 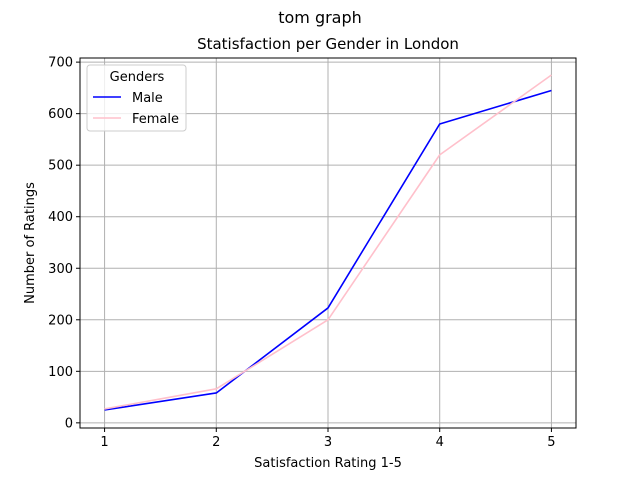 What do you see at coordinates (137, 77) in the screenshot?
I see `legend-title: Genders` at bounding box center [137, 77].